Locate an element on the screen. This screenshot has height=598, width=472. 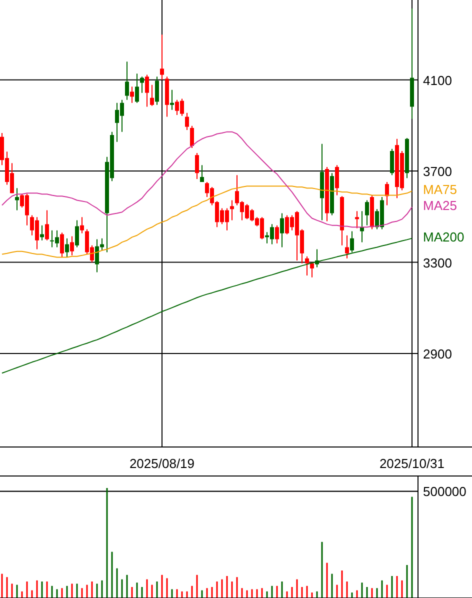
series-label: MA75 is located at coordinates (440, 190).